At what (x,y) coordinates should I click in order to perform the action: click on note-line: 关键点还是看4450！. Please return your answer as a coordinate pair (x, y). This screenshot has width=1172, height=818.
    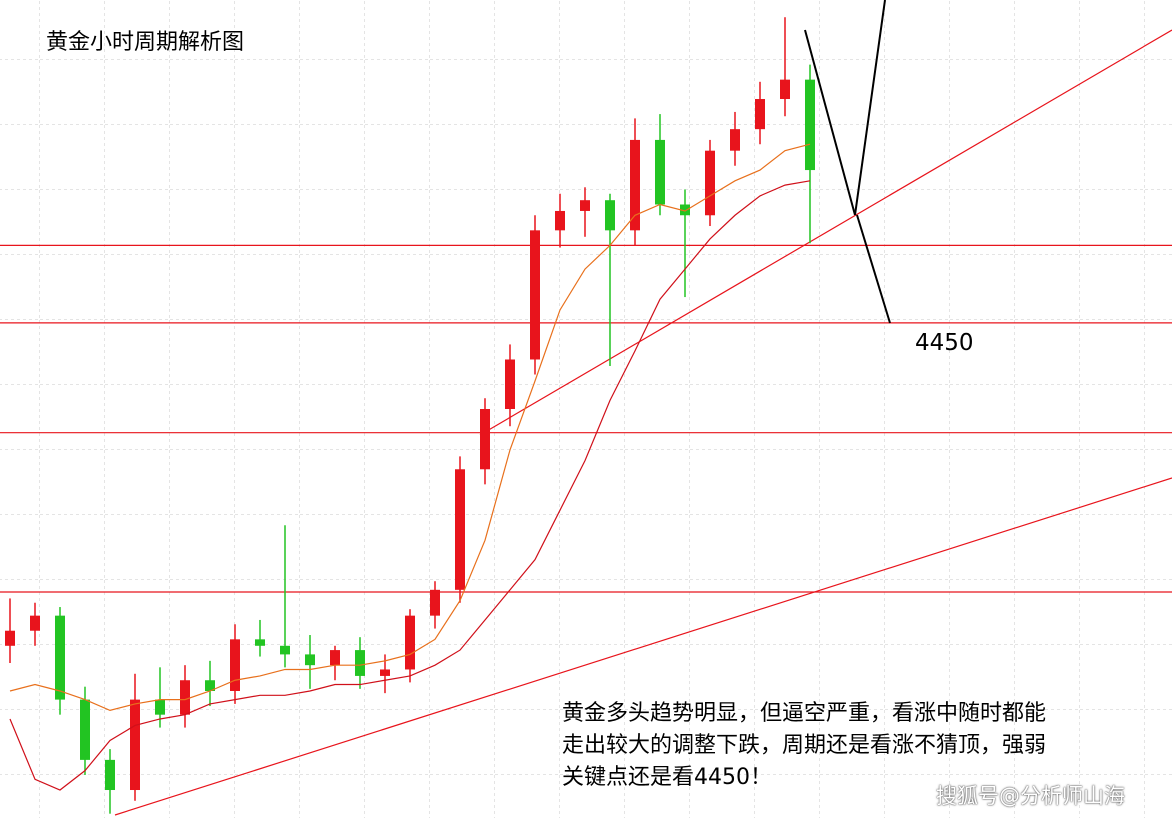
    Looking at the image, I should click on (667, 777).